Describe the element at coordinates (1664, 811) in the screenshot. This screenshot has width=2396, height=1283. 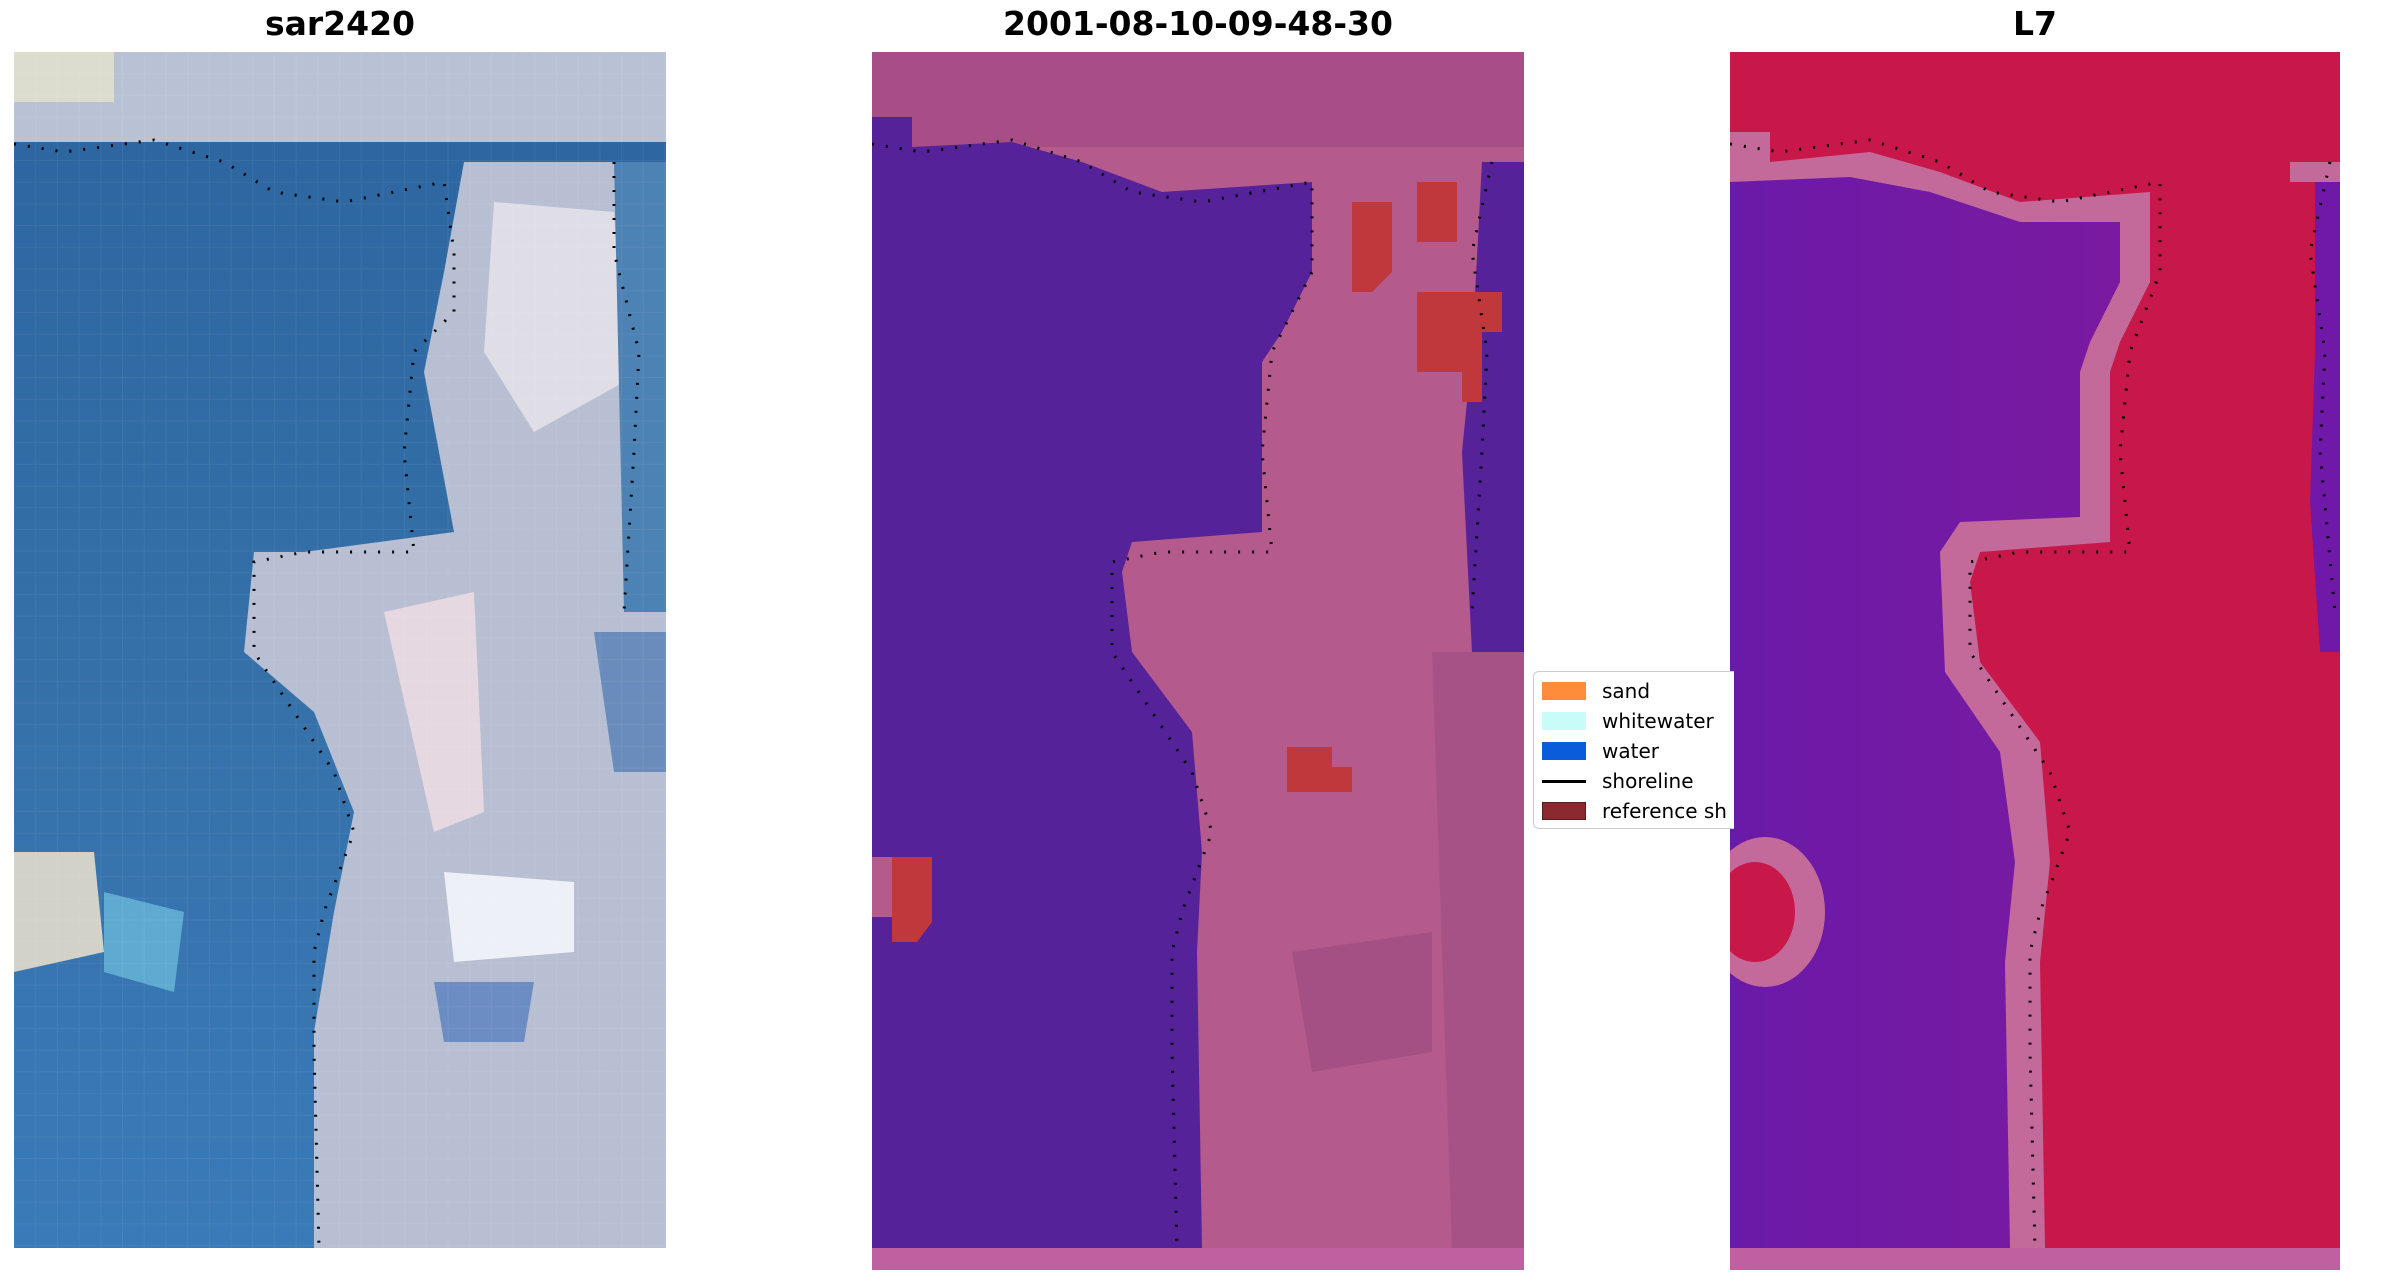
I see `legend-label-reference: reference sh` at that location.